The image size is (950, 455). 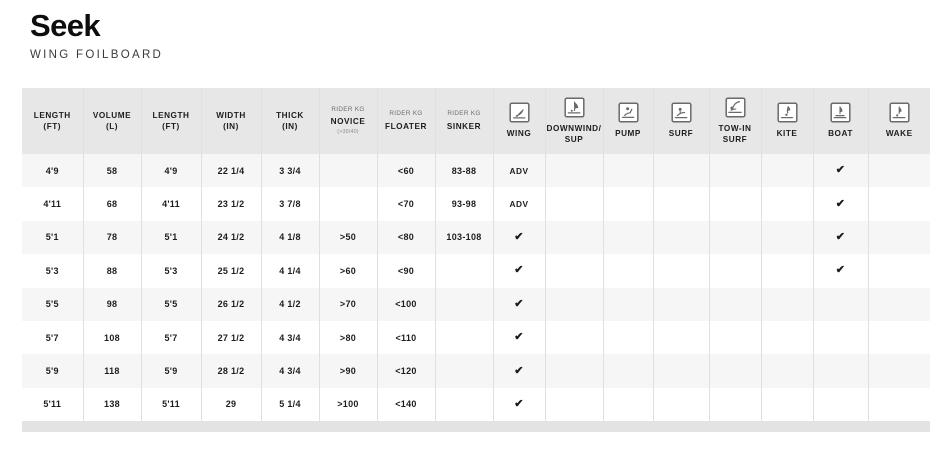 What do you see at coordinates (841, 404) in the screenshot?
I see `cell-boat` at bounding box center [841, 404].